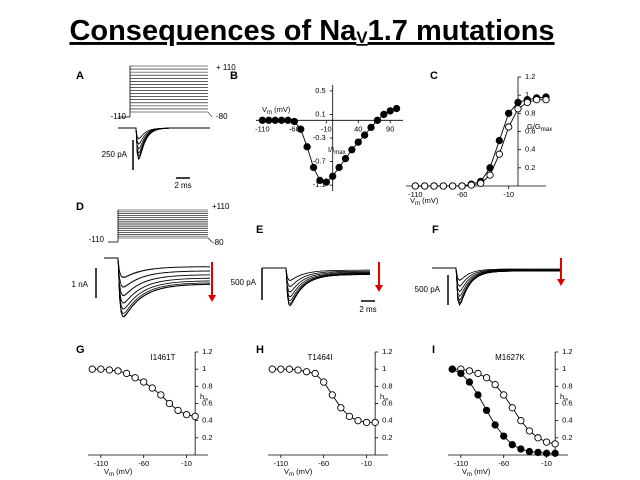 The image size is (640, 480). I want to click on x-tick-label: -110, so click(281, 463).